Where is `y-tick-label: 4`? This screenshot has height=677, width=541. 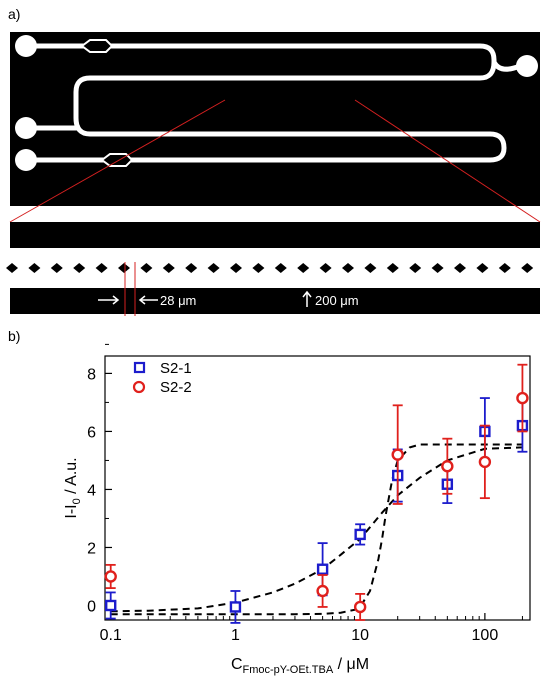
y-tick-label: 4 is located at coordinates (91, 490).